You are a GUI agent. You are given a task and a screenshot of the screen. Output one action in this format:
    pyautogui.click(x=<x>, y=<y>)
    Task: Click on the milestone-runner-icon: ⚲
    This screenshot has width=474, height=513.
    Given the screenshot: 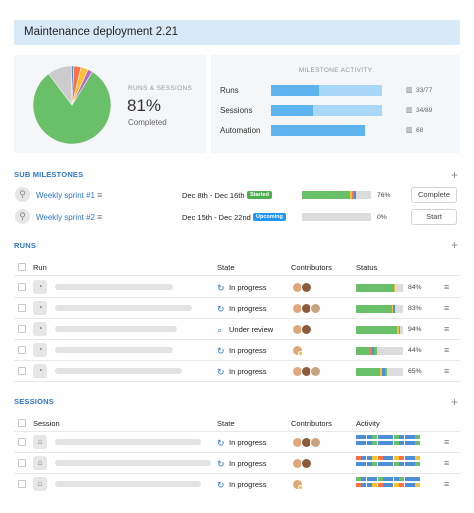 What is the action you would take?
    pyautogui.click(x=22, y=216)
    